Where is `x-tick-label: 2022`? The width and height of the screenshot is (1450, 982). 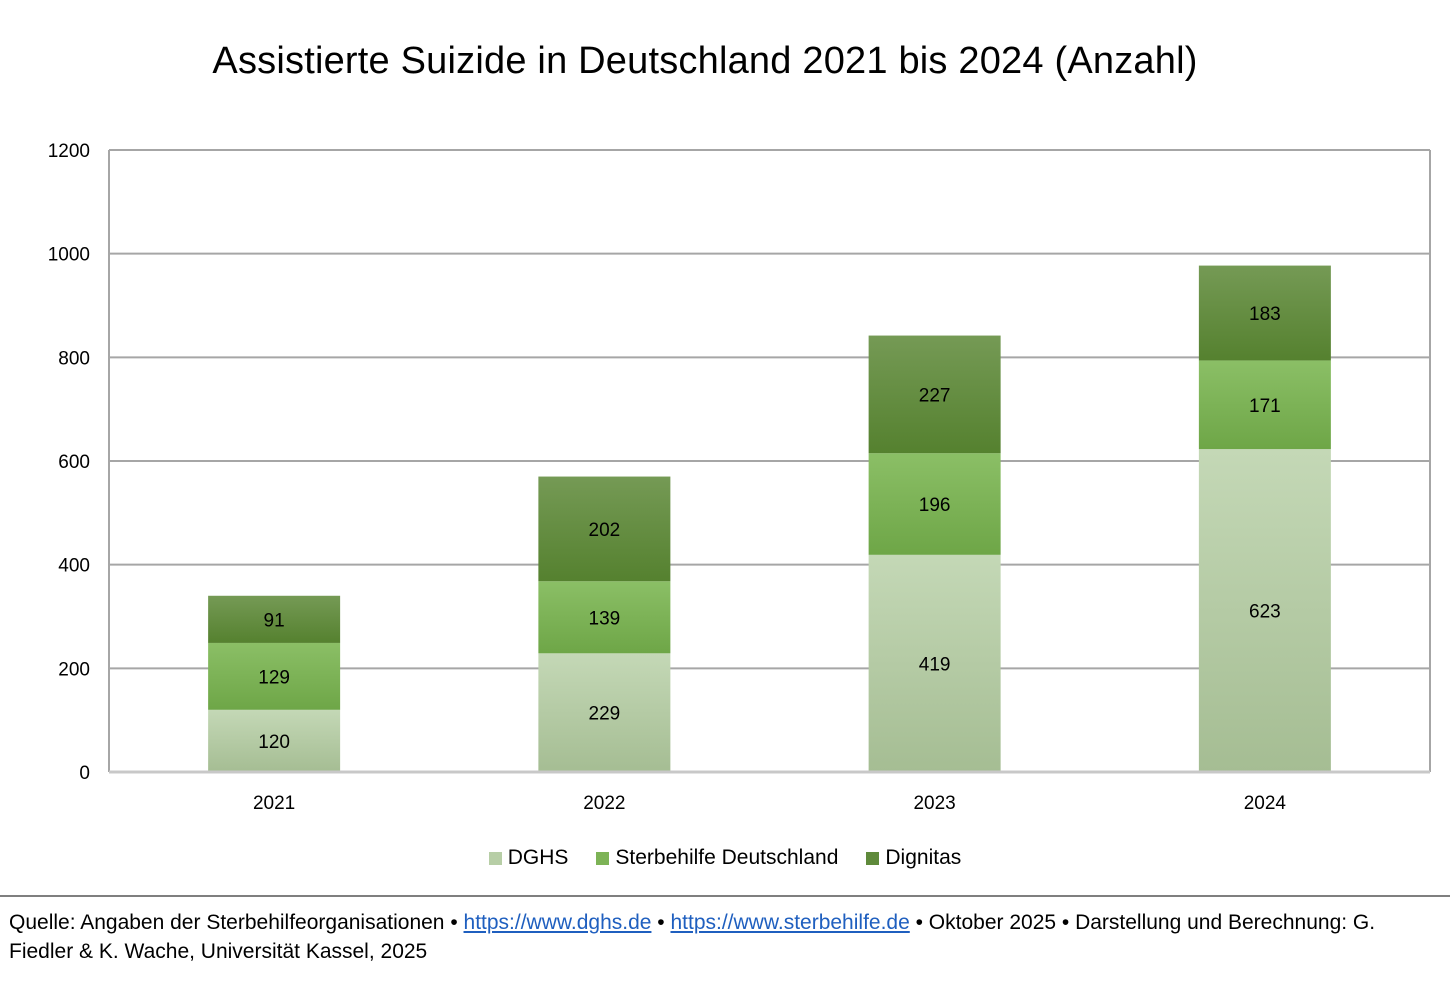
x-tick-label: 2022 is located at coordinates (604, 803).